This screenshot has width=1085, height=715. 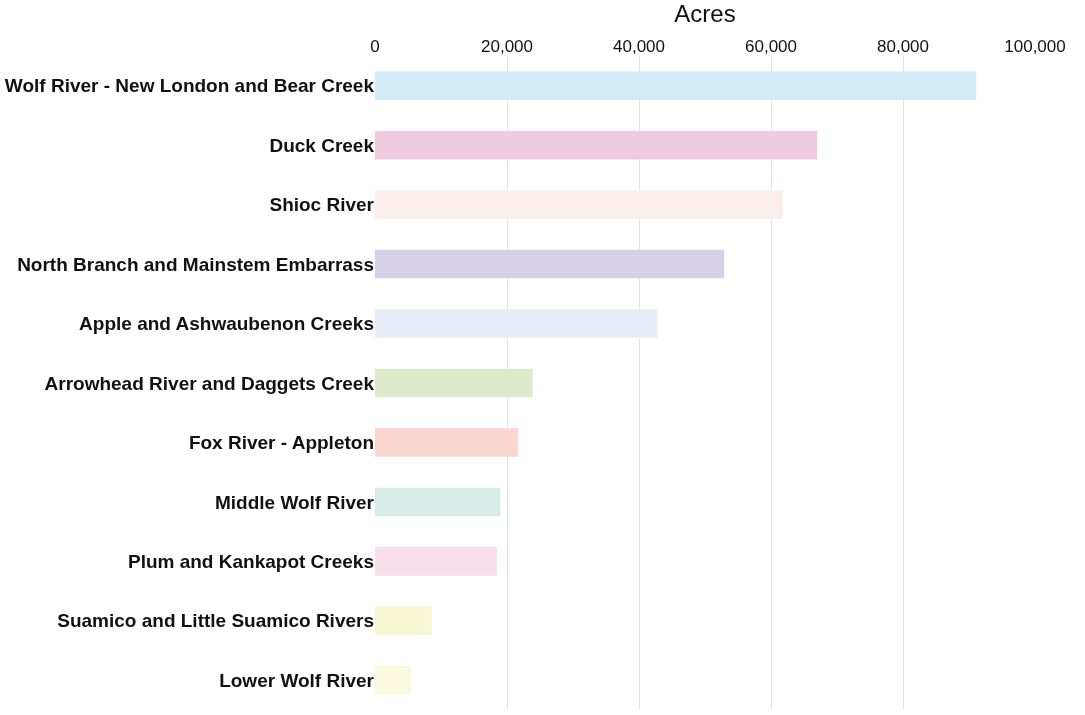 What do you see at coordinates (226, 324) in the screenshot?
I see `y-tick-label: Apple and Ashwaubenon Creeks` at bounding box center [226, 324].